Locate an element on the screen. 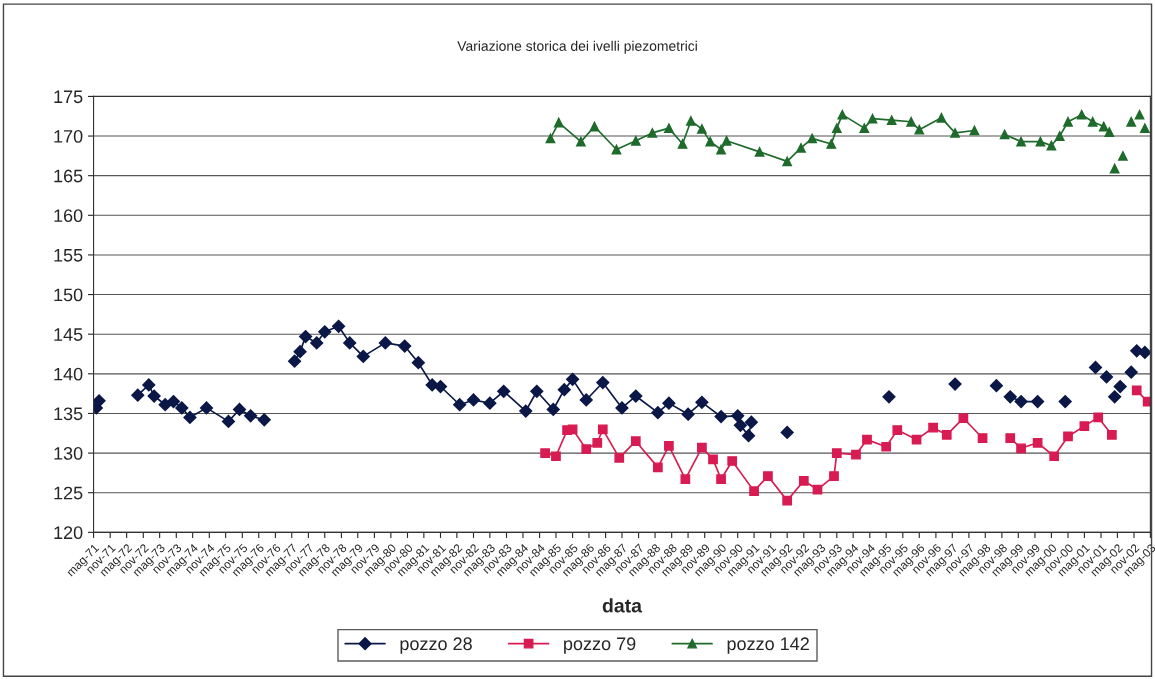  y-tick-label: 145 is located at coordinates (68, 334).